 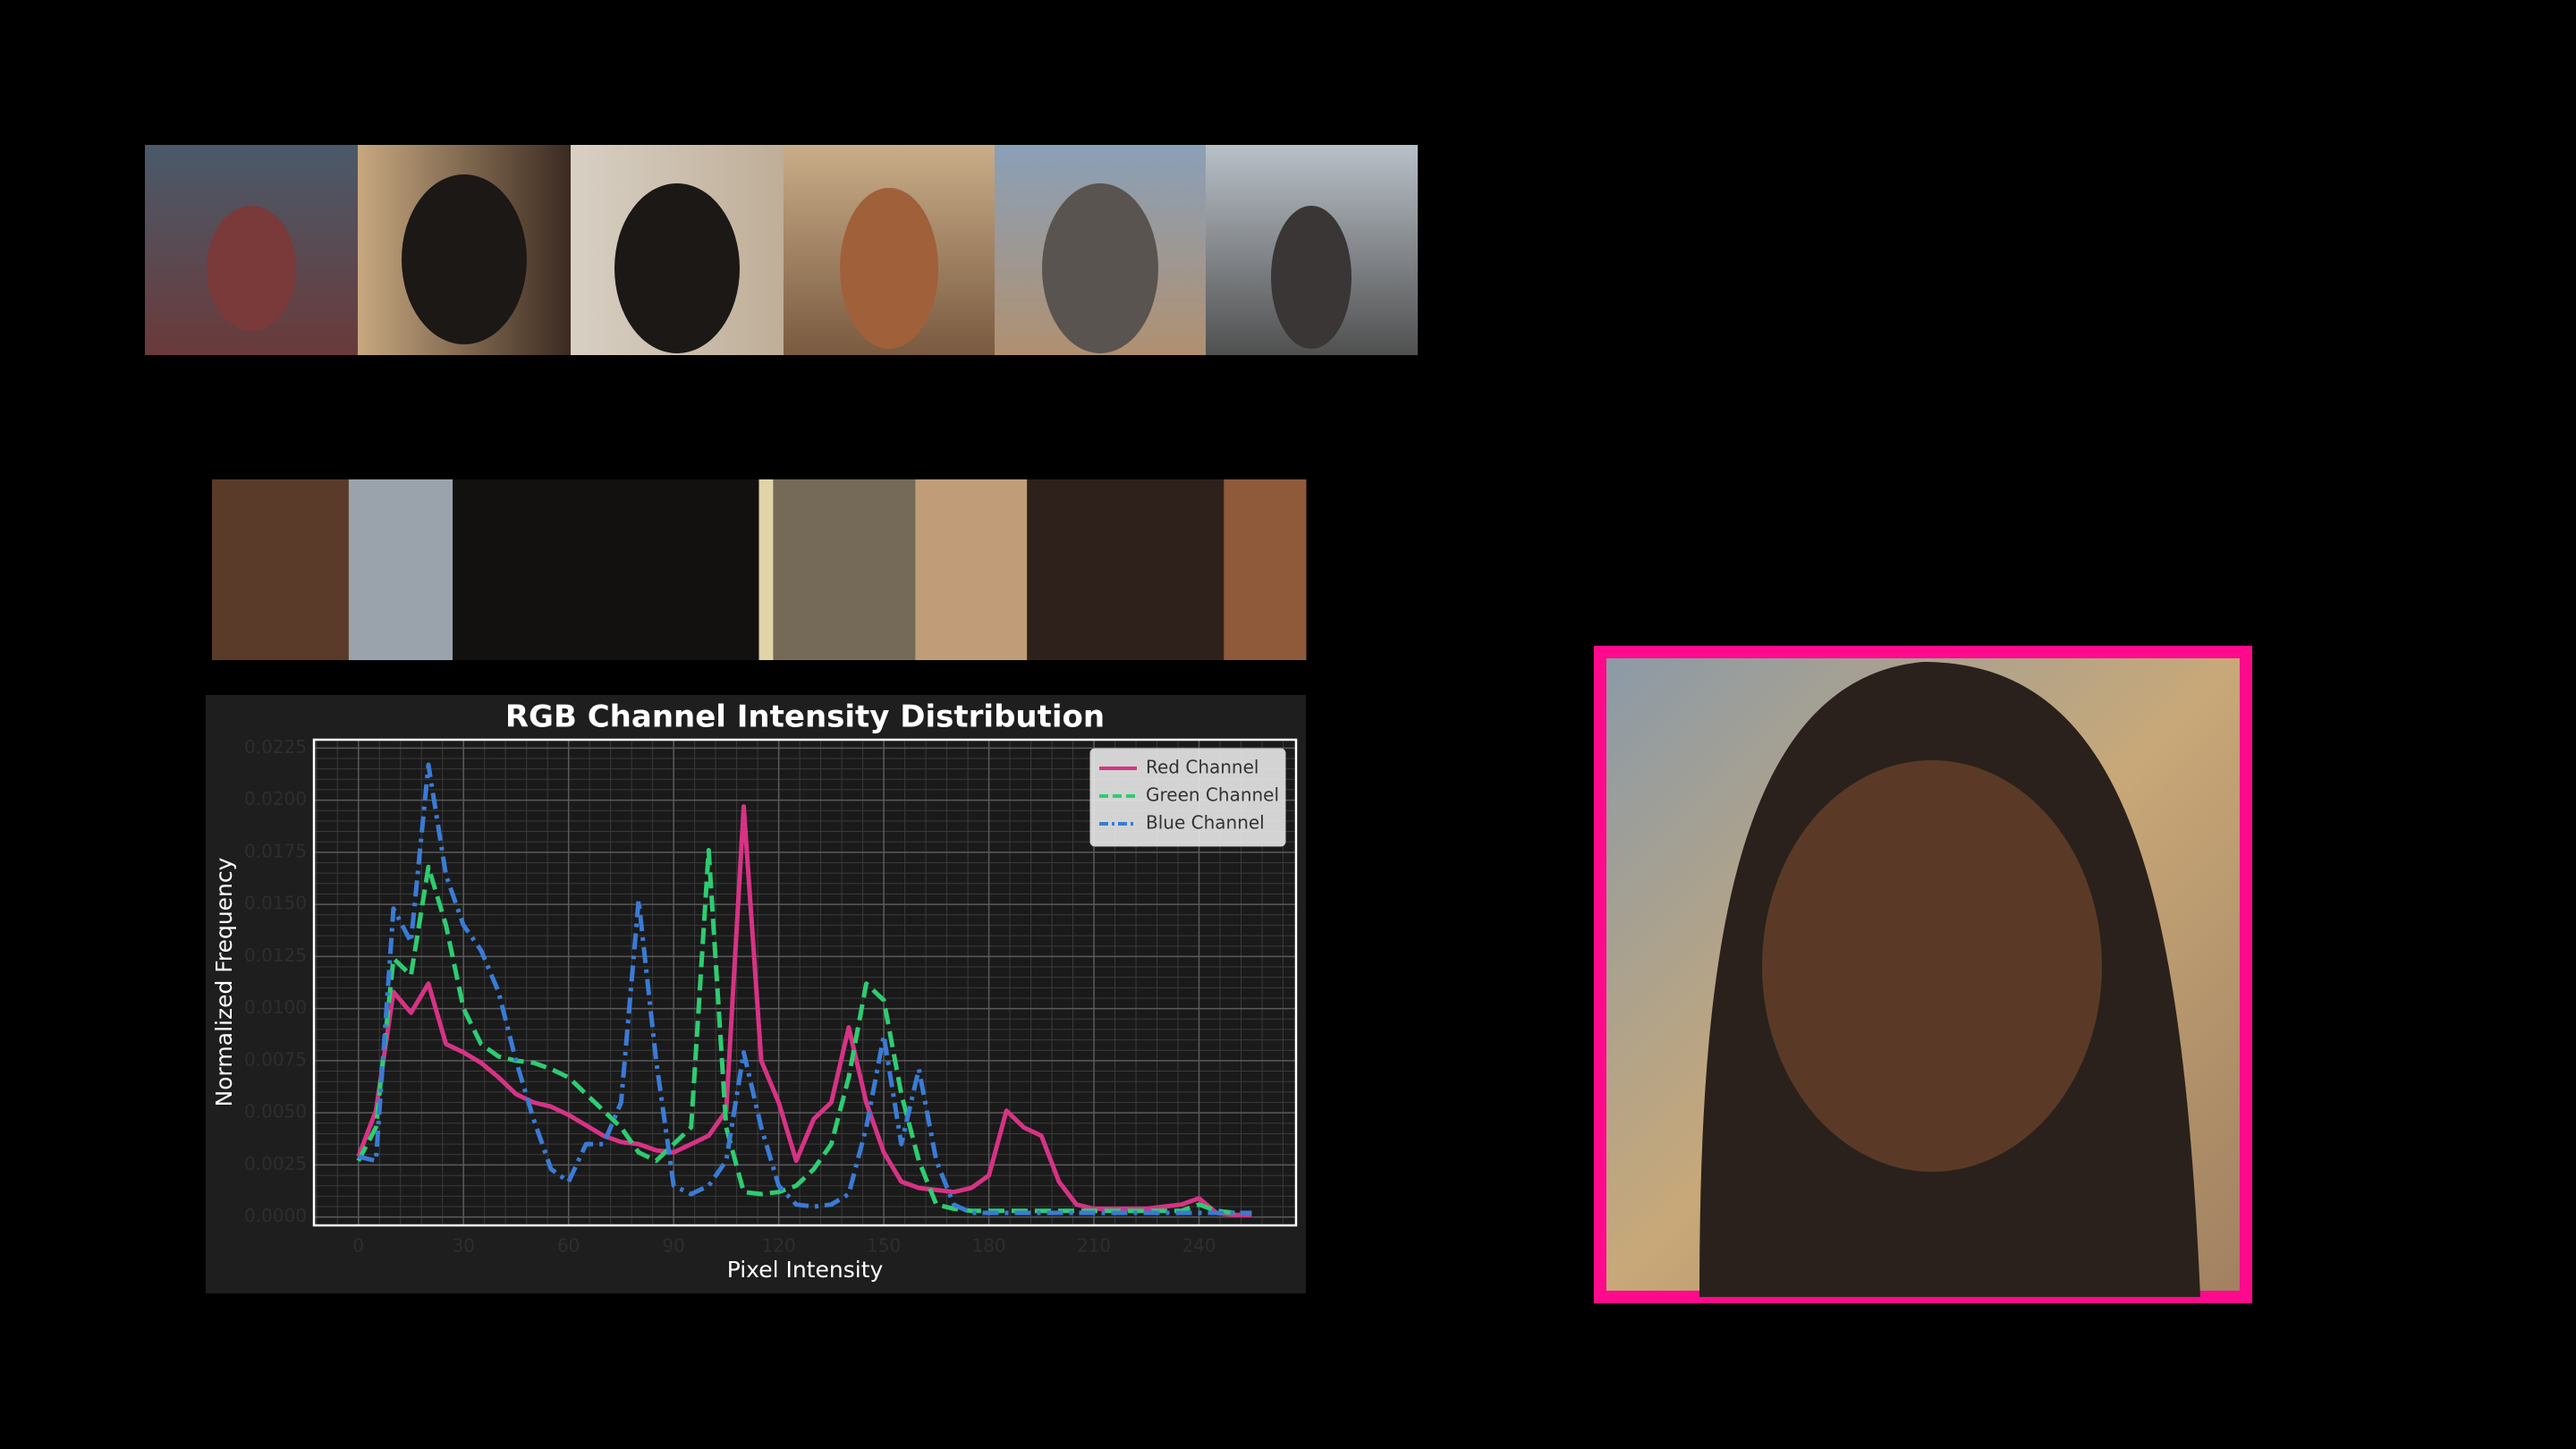 What do you see at coordinates (275, 903) in the screenshot?
I see `y-tick-label: 0.0150` at bounding box center [275, 903].